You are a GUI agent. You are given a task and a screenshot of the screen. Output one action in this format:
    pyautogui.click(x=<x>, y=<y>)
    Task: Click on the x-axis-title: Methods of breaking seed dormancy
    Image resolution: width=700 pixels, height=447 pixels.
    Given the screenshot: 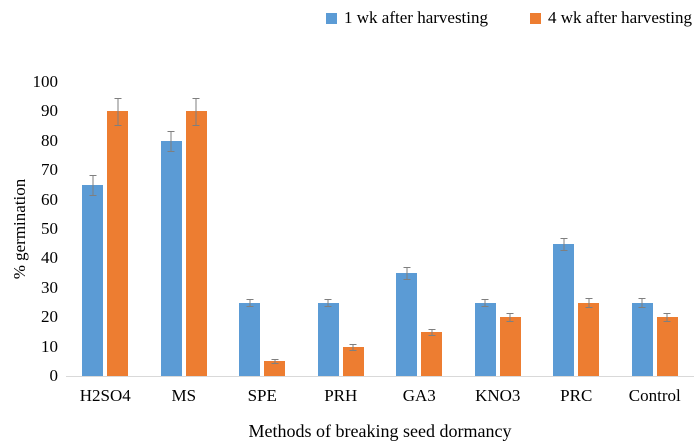 What is the action you would take?
    pyautogui.click(x=380, y=431)
    